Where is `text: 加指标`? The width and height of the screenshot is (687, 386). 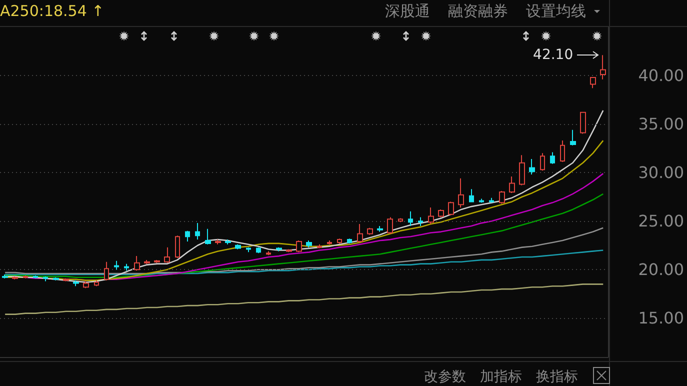 text: 加指标 is located at coordinates (501, 377).